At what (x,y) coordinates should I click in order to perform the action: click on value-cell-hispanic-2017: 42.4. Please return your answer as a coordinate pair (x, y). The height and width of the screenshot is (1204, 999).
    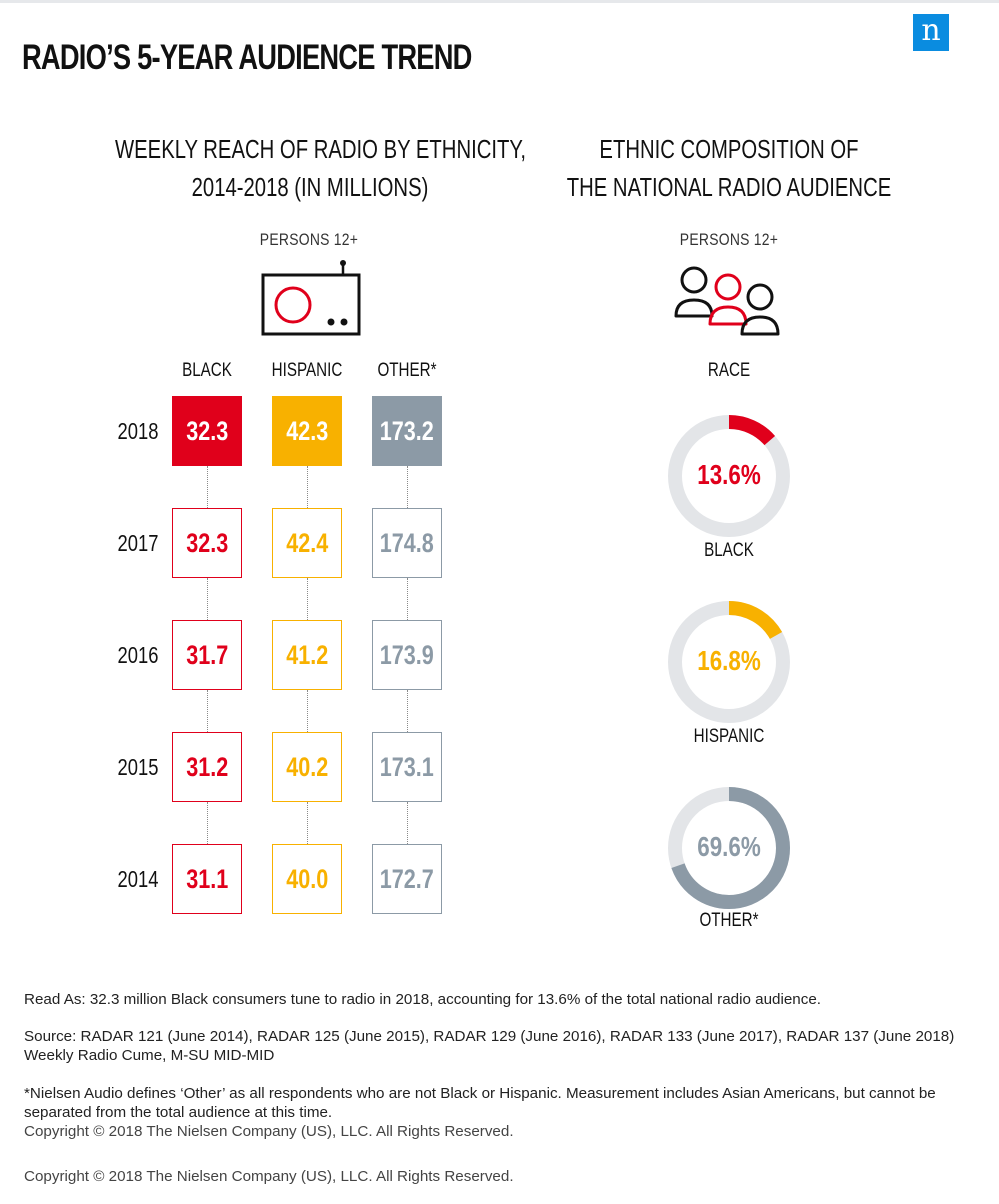
    Looking at the image, I should click on (307, 543).